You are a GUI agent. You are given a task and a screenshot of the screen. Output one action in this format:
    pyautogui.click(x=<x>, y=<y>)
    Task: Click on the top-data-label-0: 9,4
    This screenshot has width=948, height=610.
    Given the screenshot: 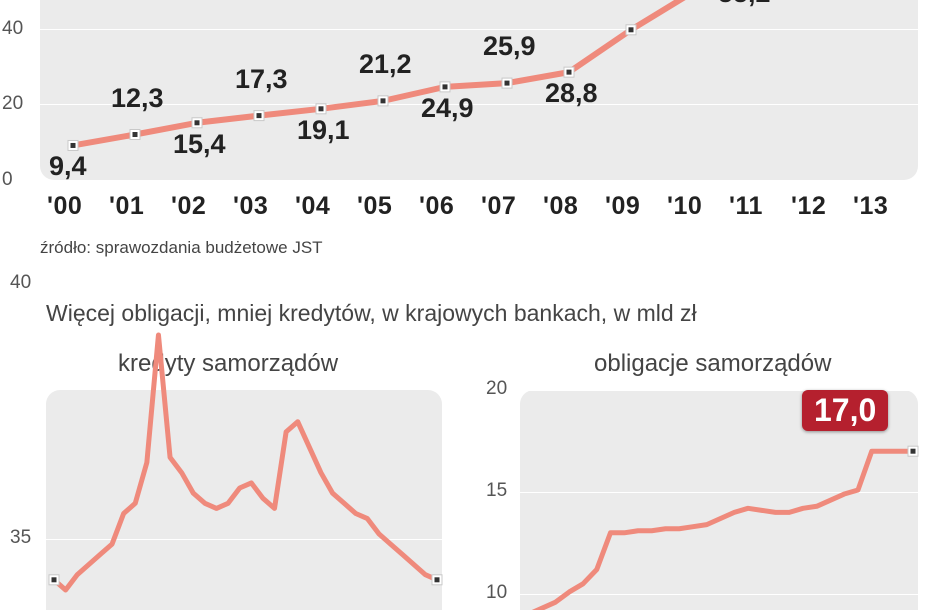 What is the action you would take?
    pyautogui.click(x=68, y=166)
    